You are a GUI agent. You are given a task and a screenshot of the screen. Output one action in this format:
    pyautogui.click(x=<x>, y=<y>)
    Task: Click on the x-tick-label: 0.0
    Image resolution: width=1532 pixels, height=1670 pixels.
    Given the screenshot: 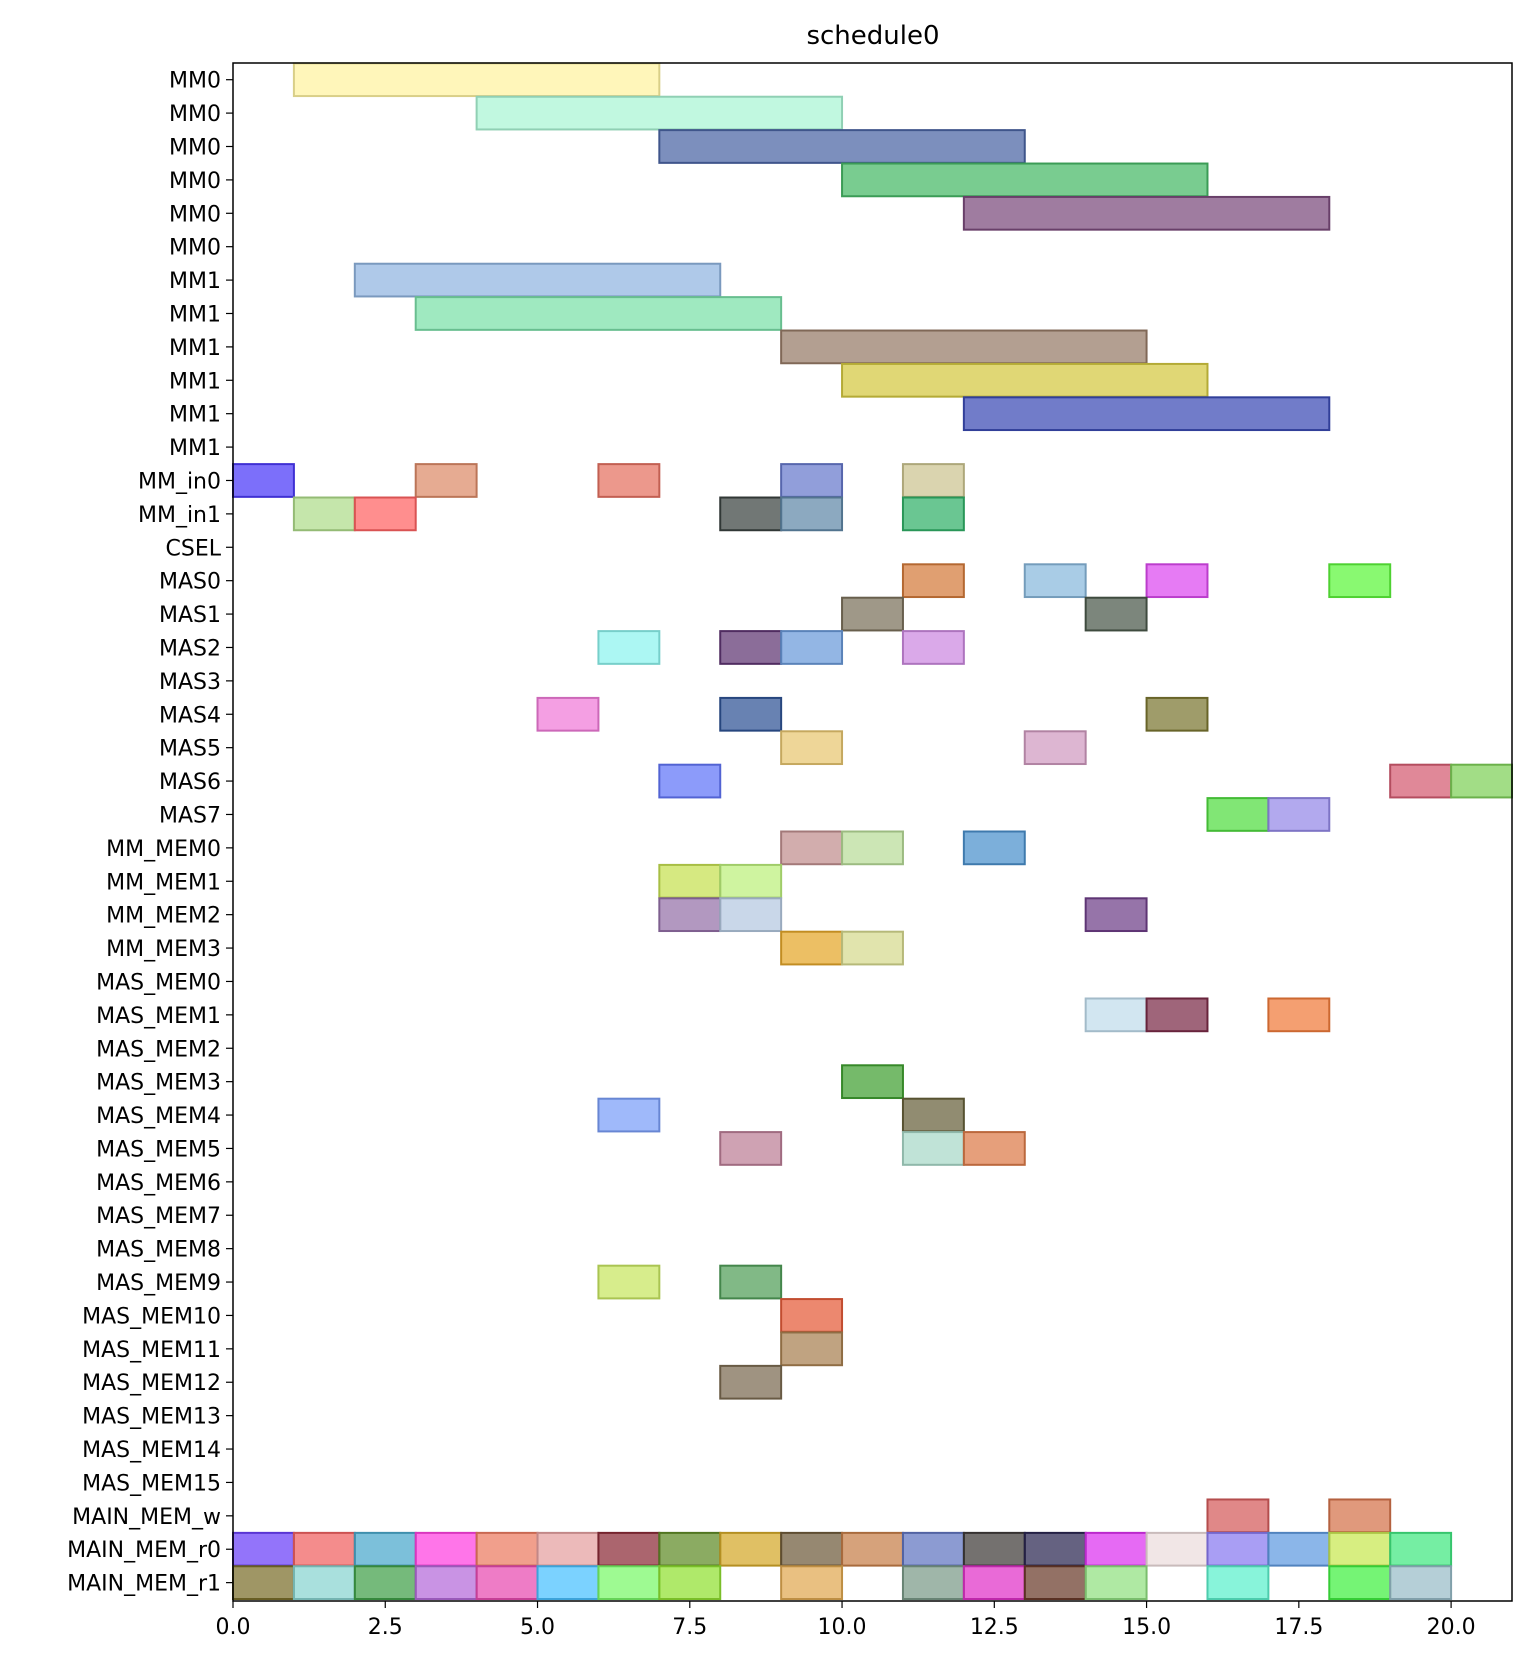 What is the action you would take?
    pyautogui.click(x=233, y=1627)
    